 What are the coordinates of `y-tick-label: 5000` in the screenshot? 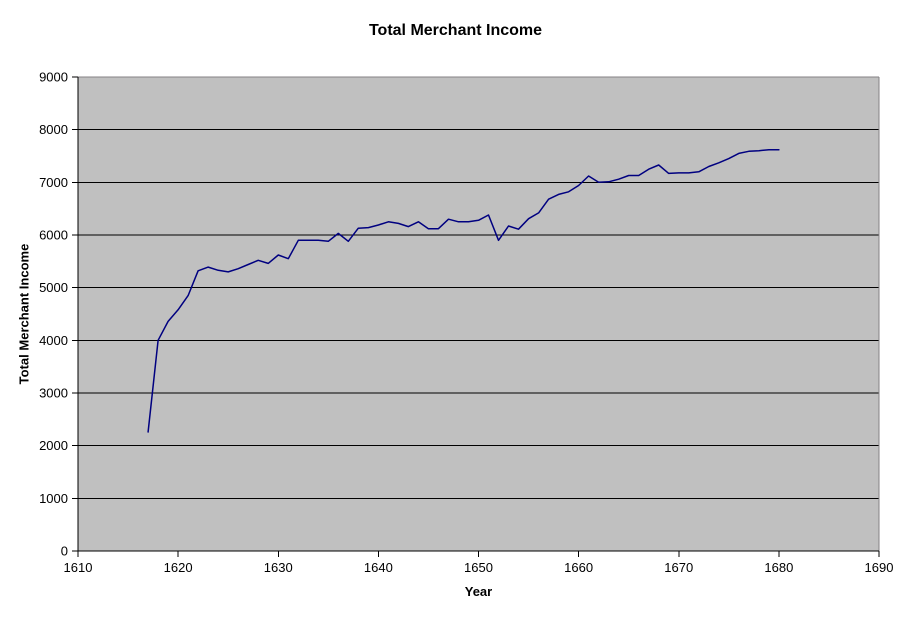 It's located at (53, 287).